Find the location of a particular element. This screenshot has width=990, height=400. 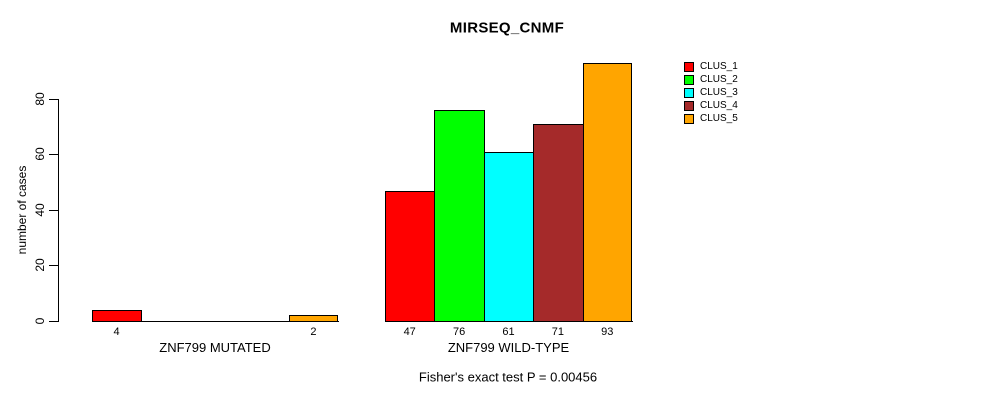

group-label: ZNF799 WILD-TYPE is located at coordinates (508, 347).